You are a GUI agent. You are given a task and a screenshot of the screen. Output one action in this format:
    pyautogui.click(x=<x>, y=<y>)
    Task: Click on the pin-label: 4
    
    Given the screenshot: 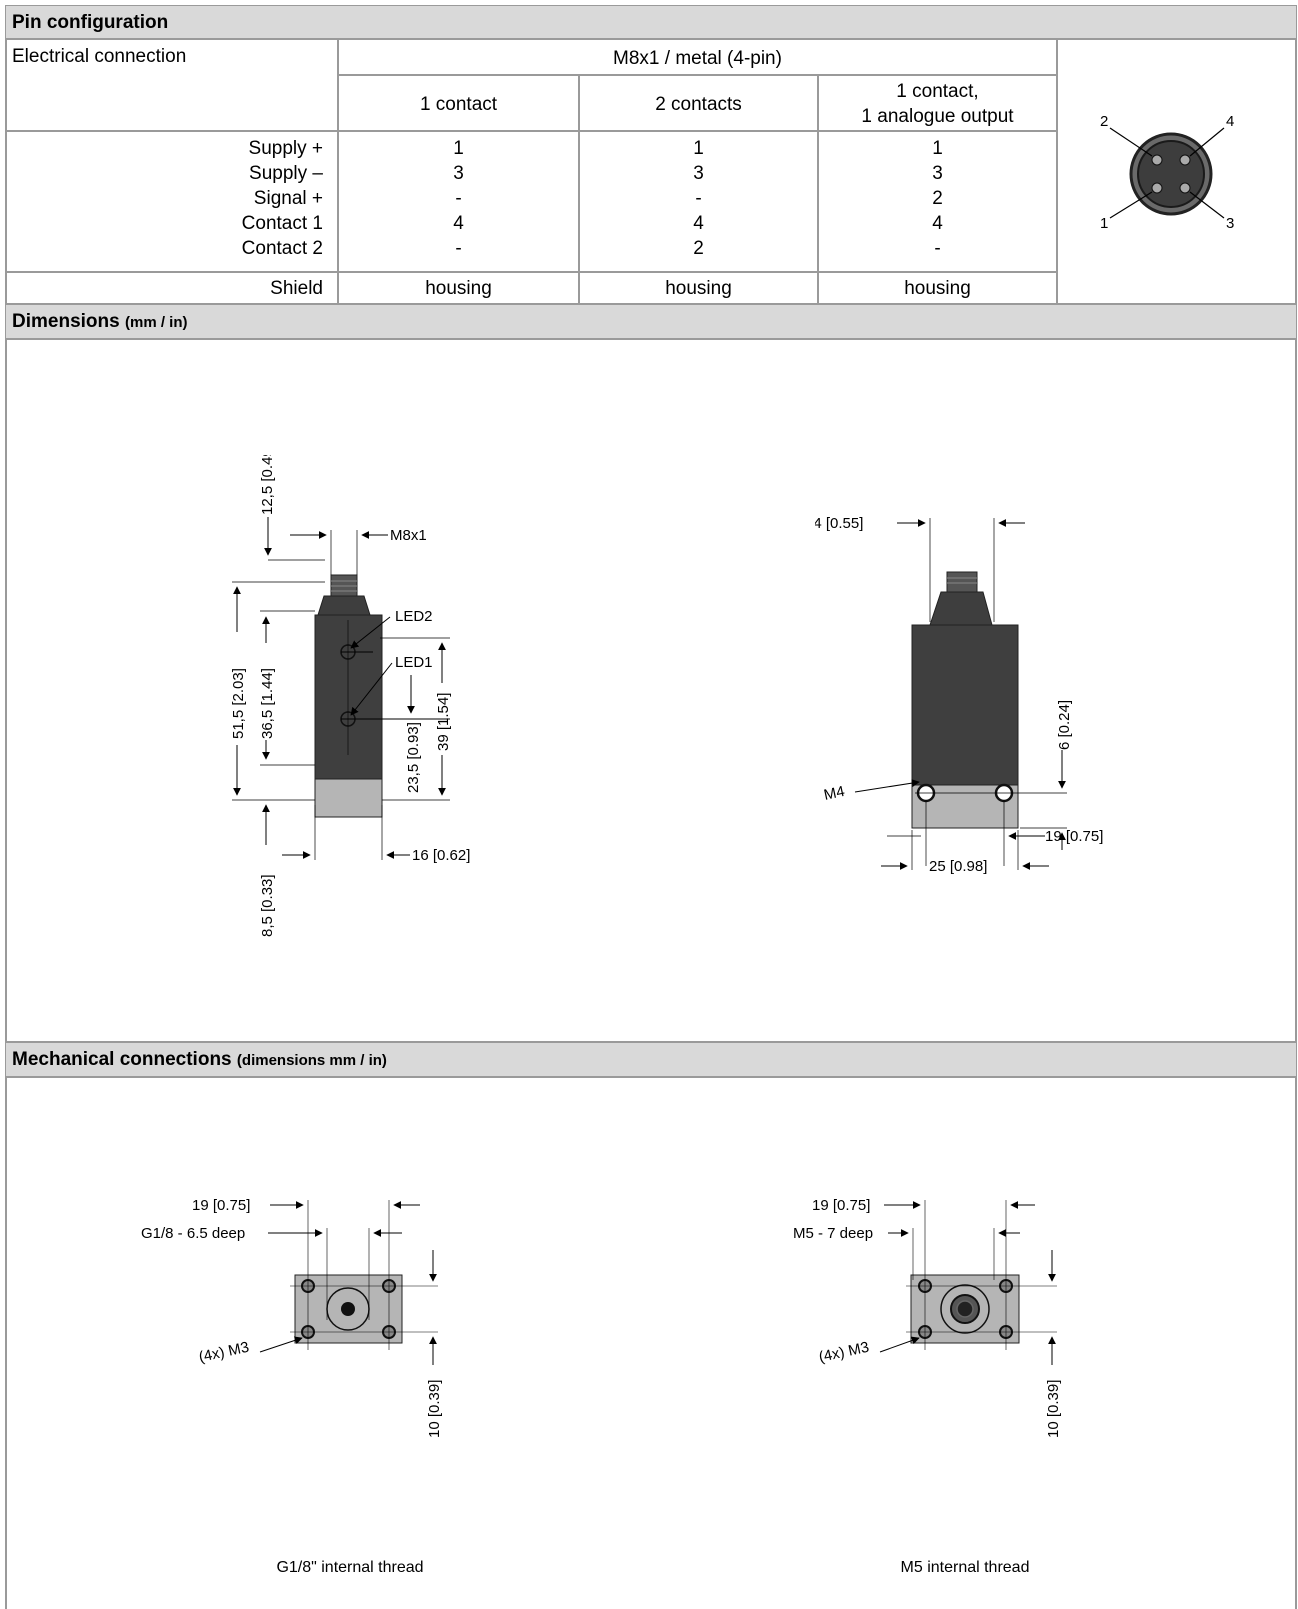 What is the action you would take?
    pyautogui.click(x=1230, y=121)
    